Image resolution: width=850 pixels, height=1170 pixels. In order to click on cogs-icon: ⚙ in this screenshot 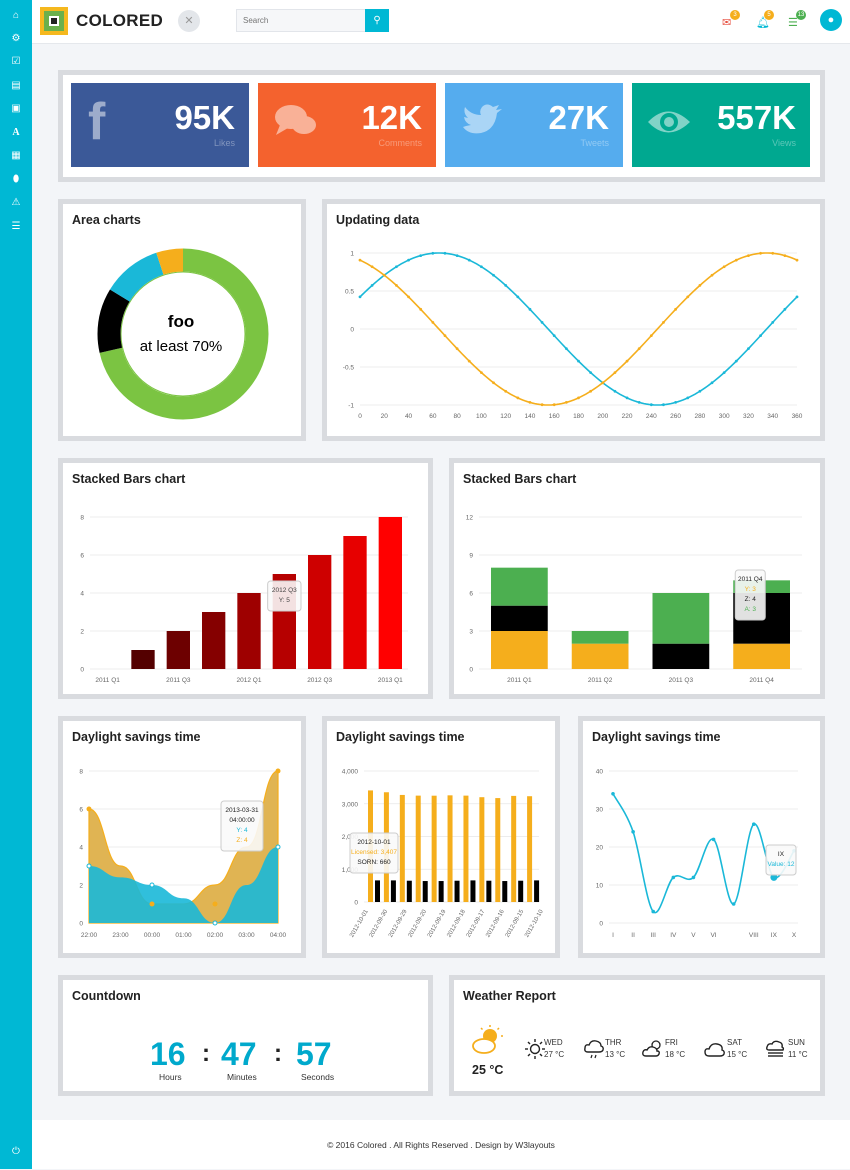, I will do `click(16, 38)`.